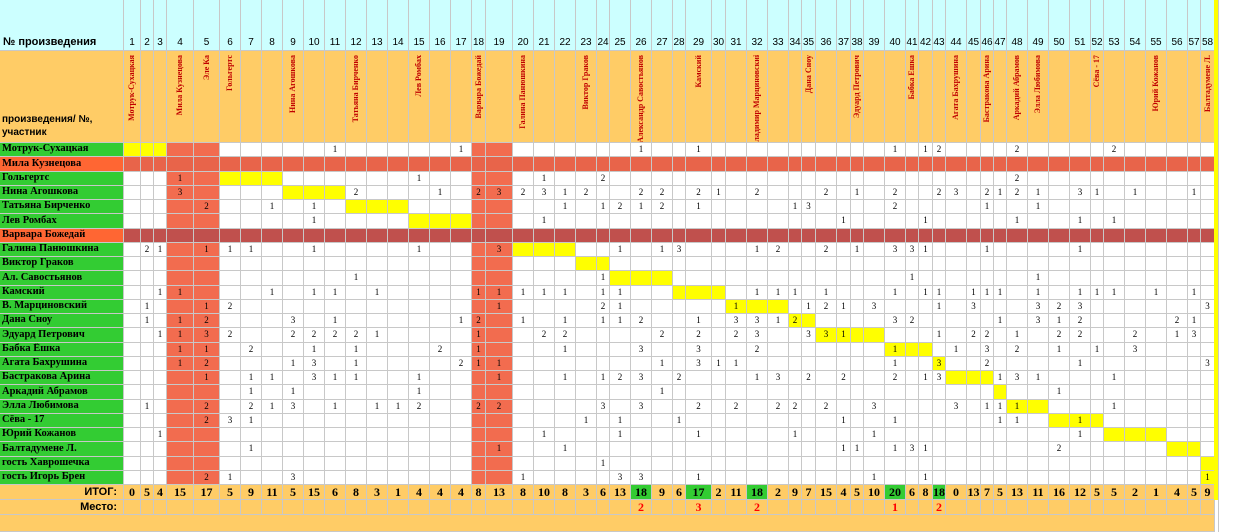 Image resolution: width=1235 pixels, height=532 pixels. Describe the element at coordinates (1059, 25) in the screenshot. I see `column-number-50: 50` at that location.